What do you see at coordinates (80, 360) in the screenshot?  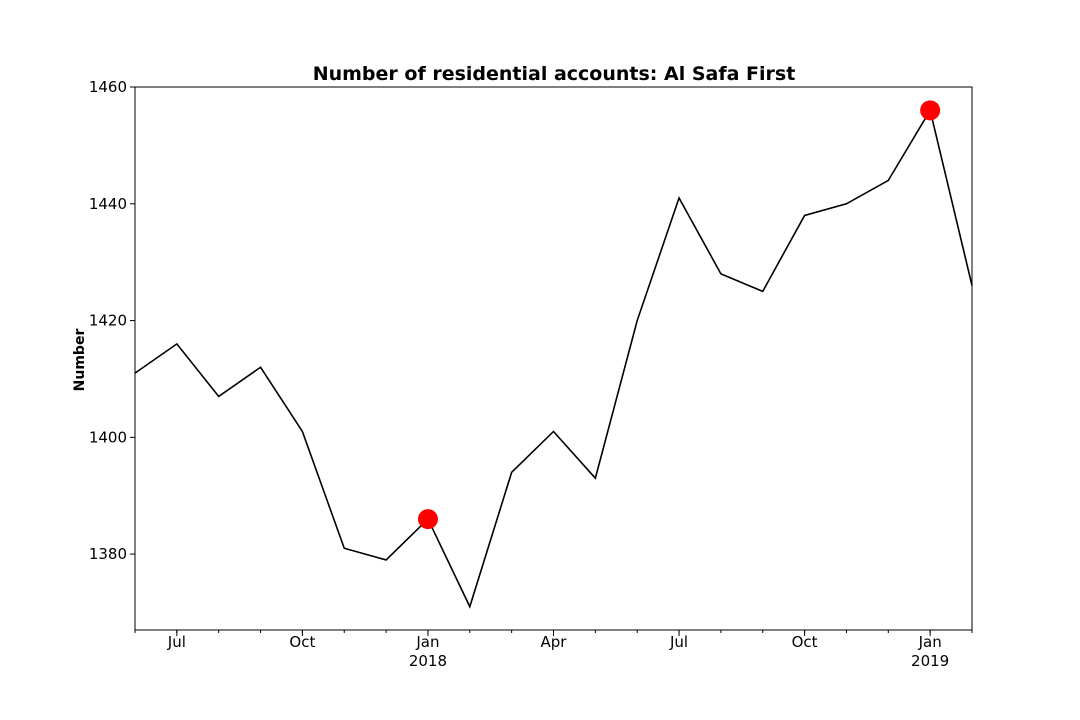 I see `y-axis-label: Number` at bounding box center [80, 360].